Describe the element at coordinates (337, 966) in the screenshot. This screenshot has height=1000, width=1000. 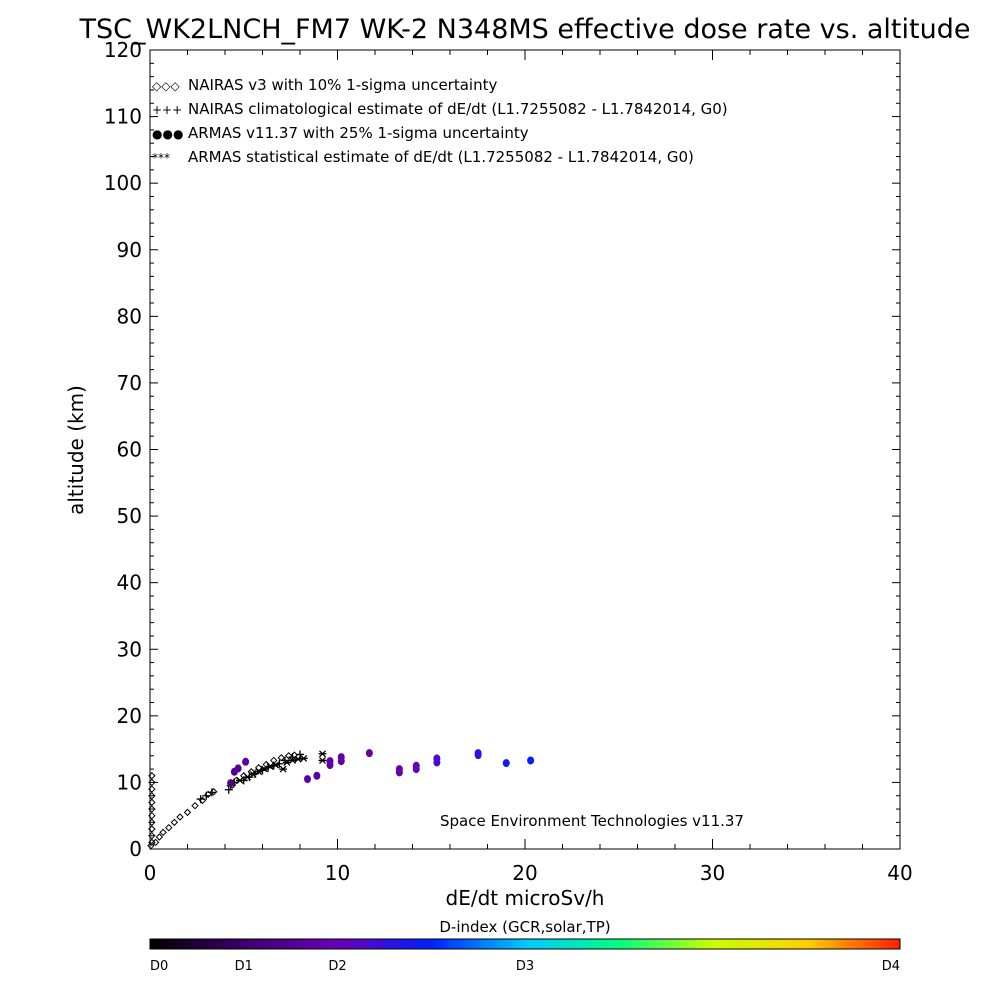
I see `colorbar-label: D2` at that location.